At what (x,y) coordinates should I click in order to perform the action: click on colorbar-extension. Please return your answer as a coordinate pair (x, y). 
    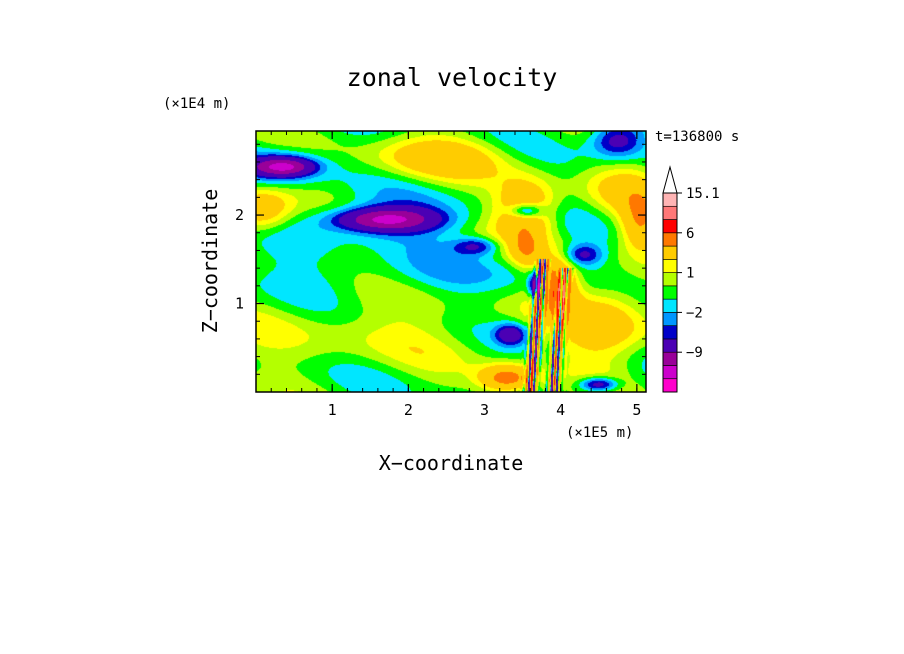
    Looking at the image, I should click on (670, 179).